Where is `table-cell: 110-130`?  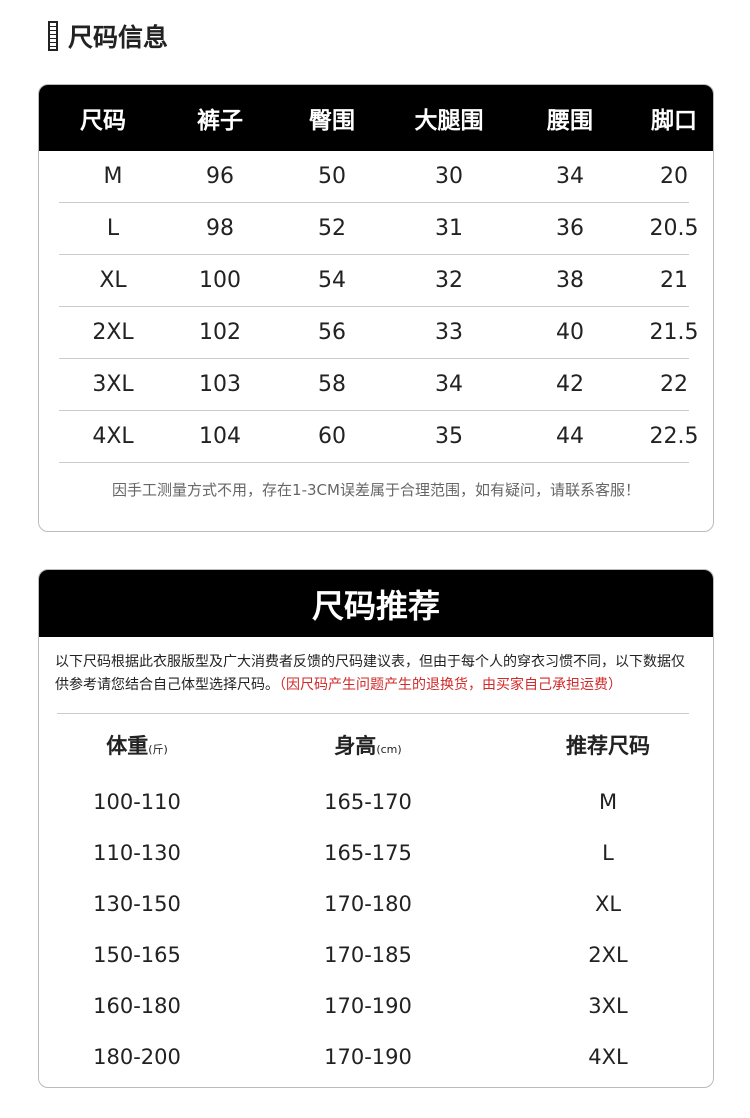
table-cell: 110-130 is located at coordinates (137, 852).